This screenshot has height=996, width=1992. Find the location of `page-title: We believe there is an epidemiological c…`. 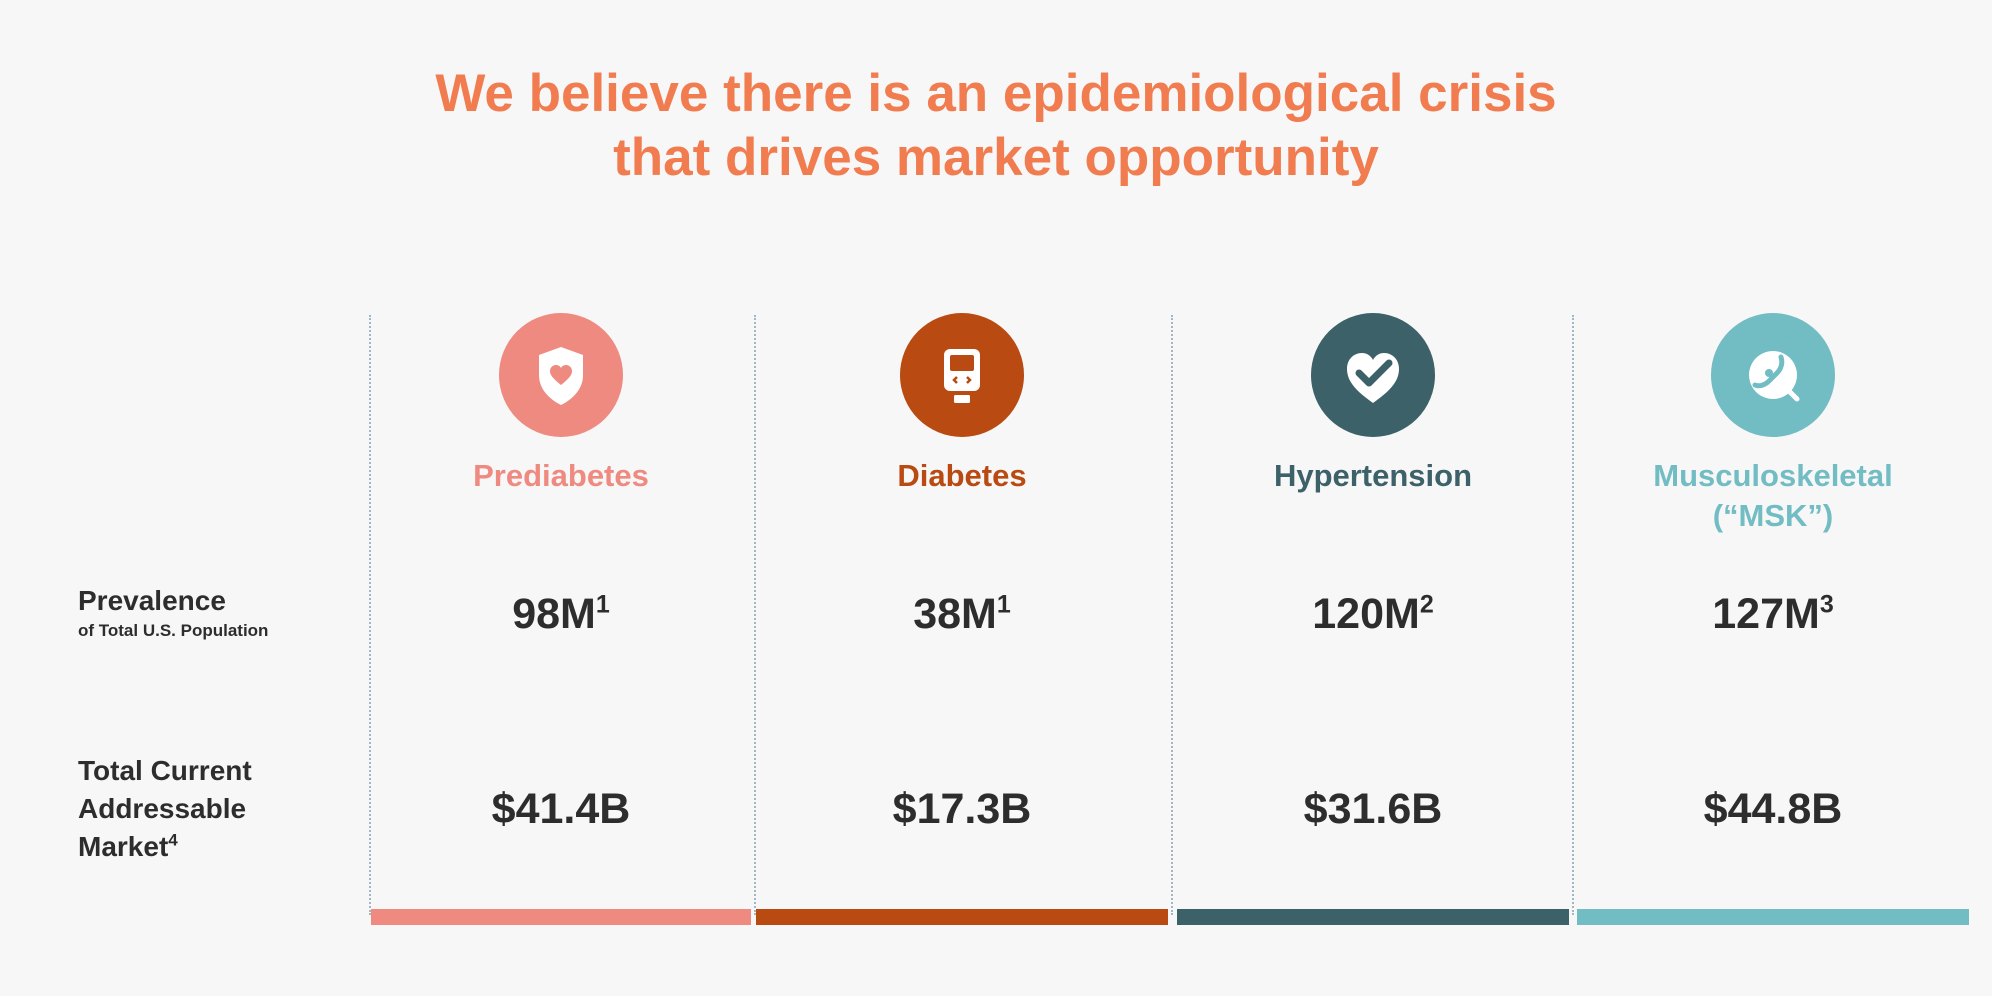

page-title: We believe there is an epidemiological c… is located at coordinates (996, 126).